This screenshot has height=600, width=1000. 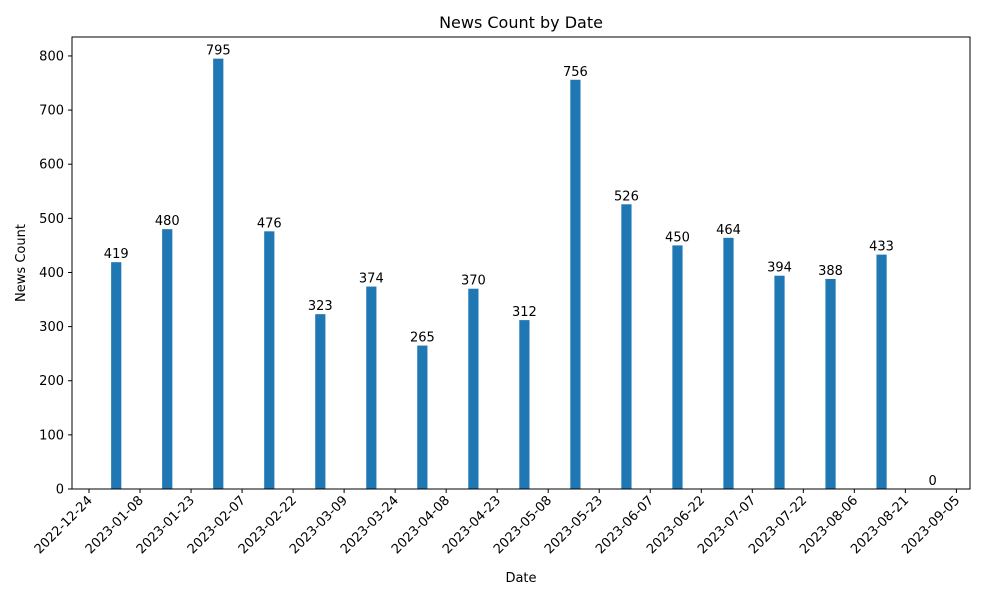 What do you see at coordinates (269, 223) in the screenshot?
I see `data-label: 476` at bounding box center [269, 223].